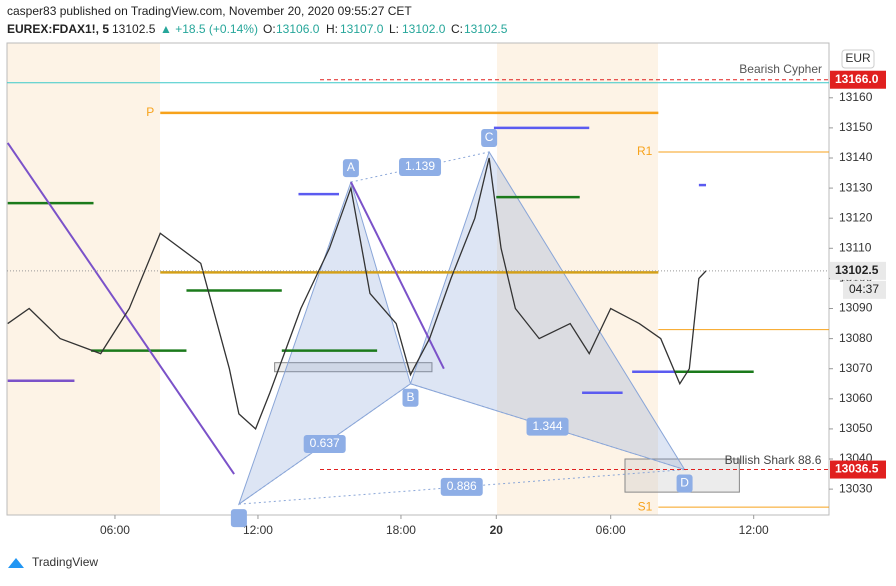  What do you see at coordinates (324, 343) in the screenshot?
I see `pattern-triangle` at bounding box center [324, 343].